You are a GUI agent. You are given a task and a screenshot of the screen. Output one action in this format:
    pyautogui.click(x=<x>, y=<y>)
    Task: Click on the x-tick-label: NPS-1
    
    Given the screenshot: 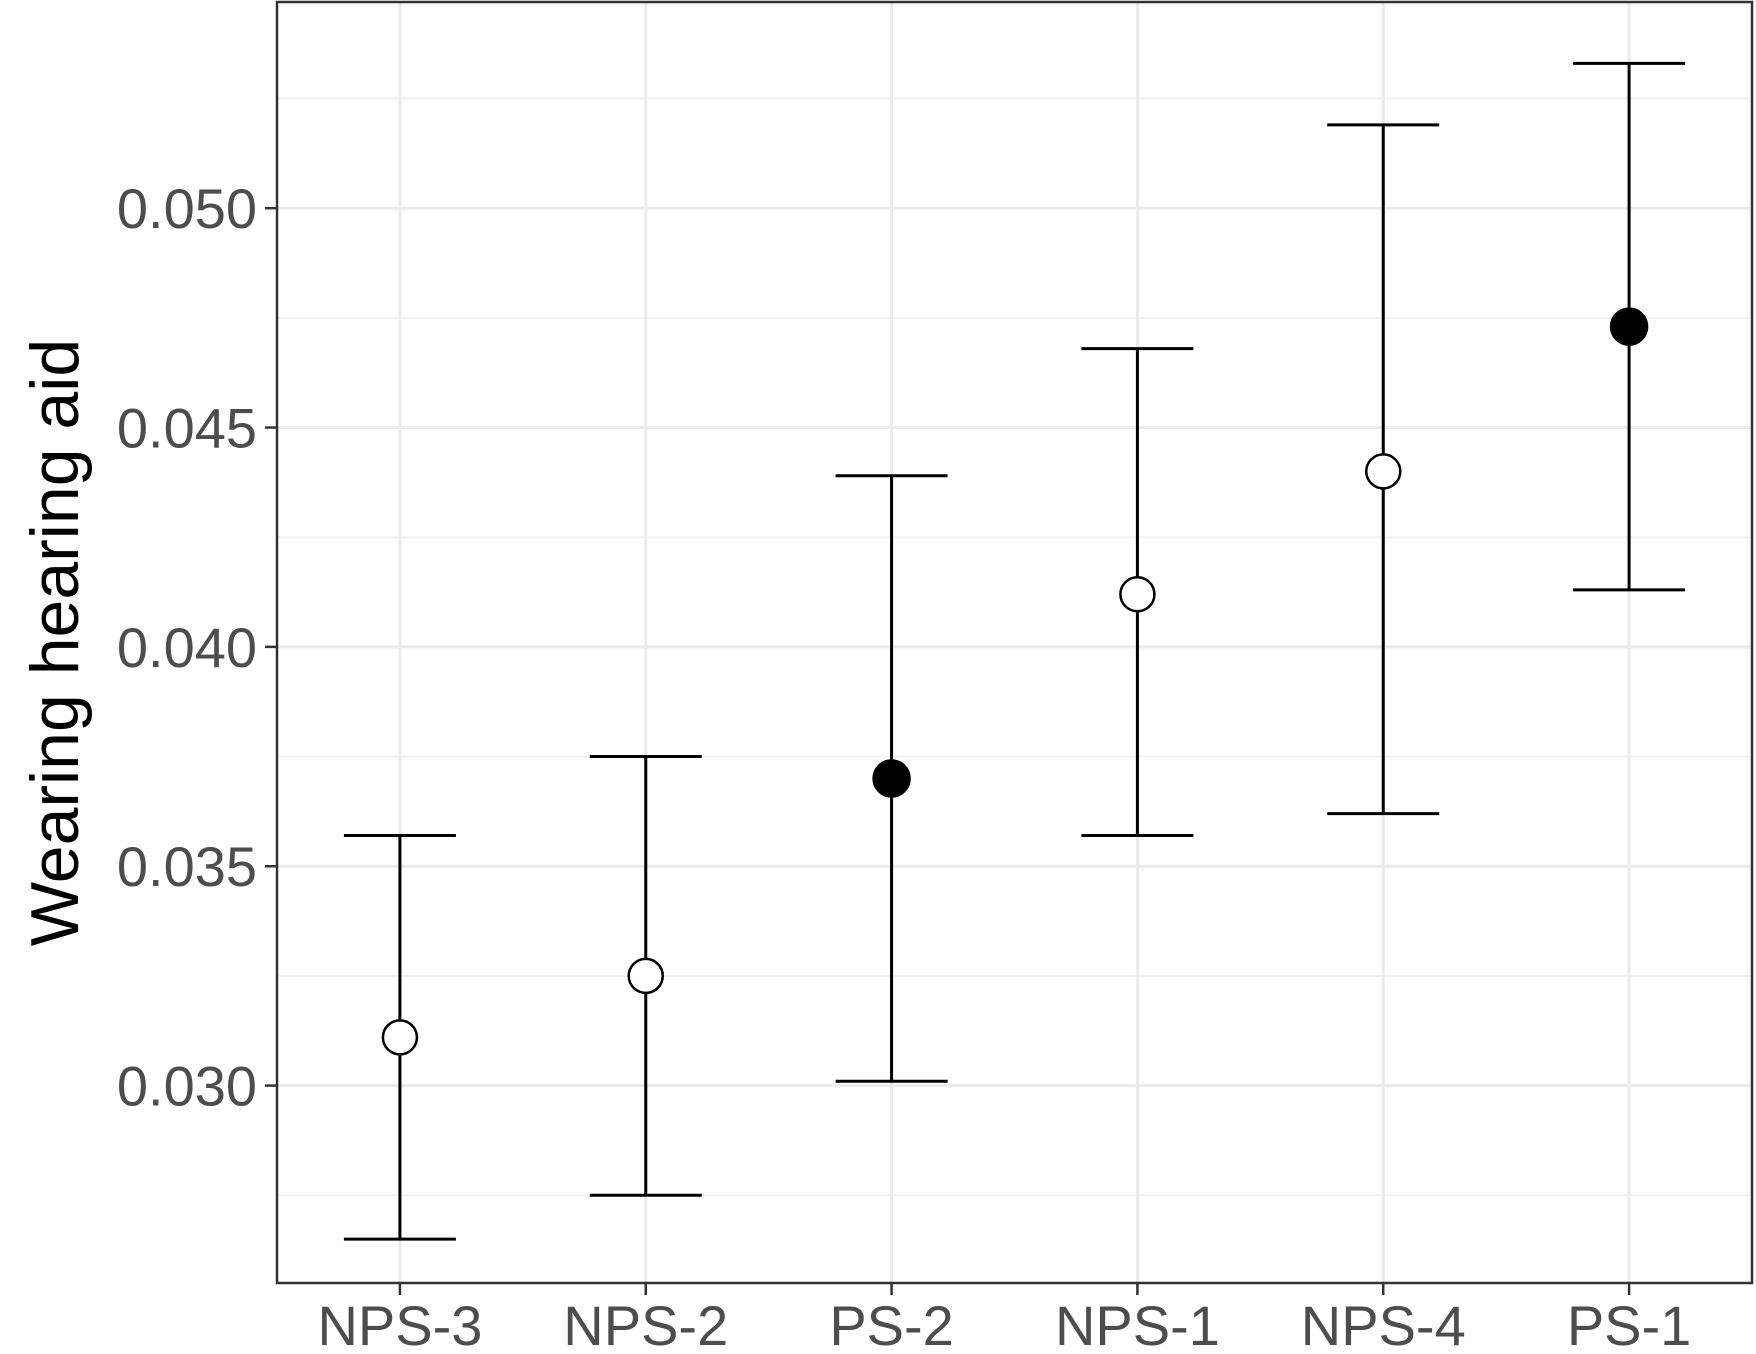 What is the action you would take?
    pyautogui.click(x=1137, y=1324)
    